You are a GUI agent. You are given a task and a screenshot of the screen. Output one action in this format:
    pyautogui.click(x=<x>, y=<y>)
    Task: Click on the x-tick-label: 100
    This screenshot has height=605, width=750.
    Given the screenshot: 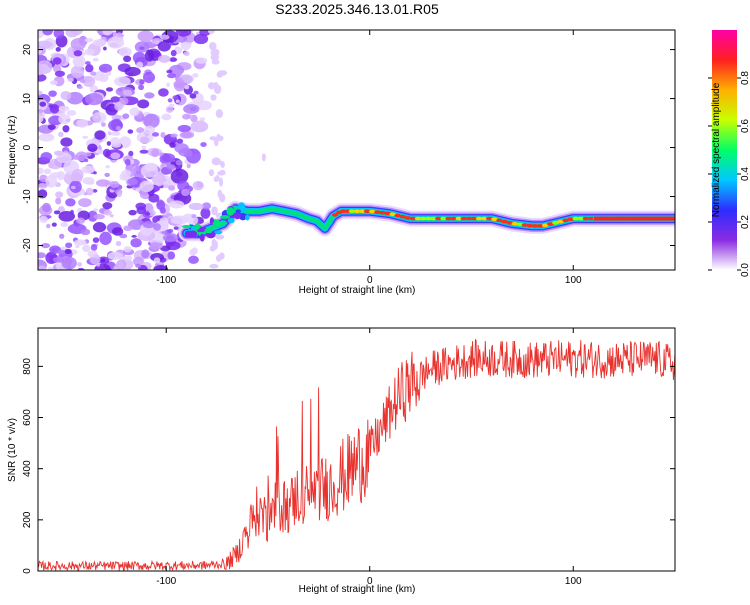 What is the action you would take?
    pyautogui.click(x=573, y=280)
    